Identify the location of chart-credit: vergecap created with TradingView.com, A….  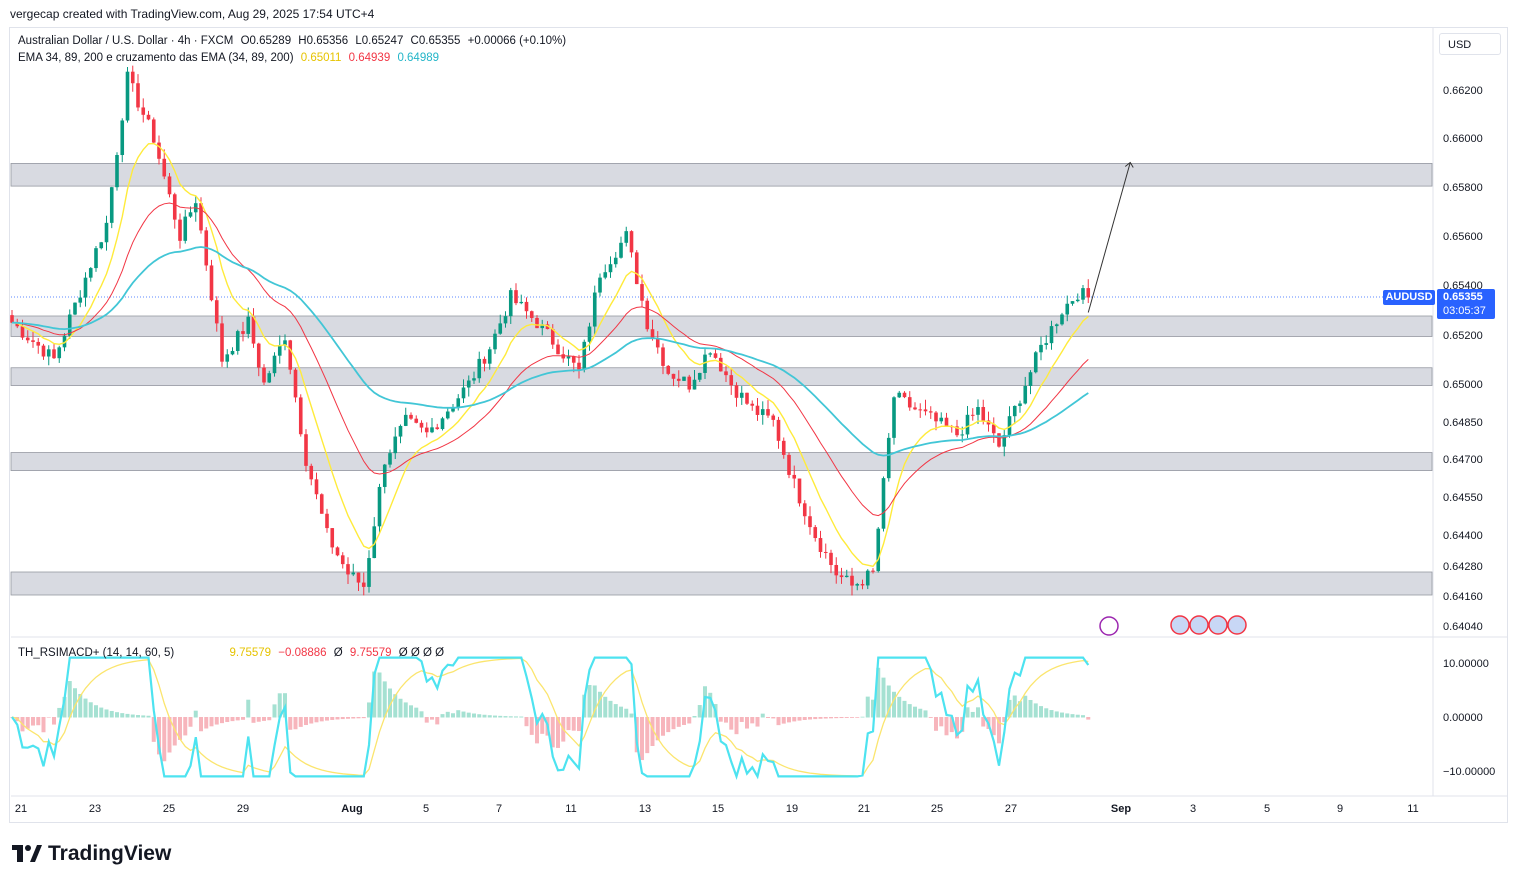
(192, 14).